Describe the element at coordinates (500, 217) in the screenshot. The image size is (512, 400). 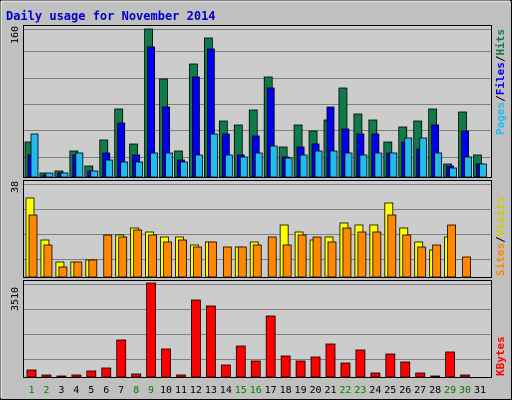
I see `legend-visits: Visits` at that location.